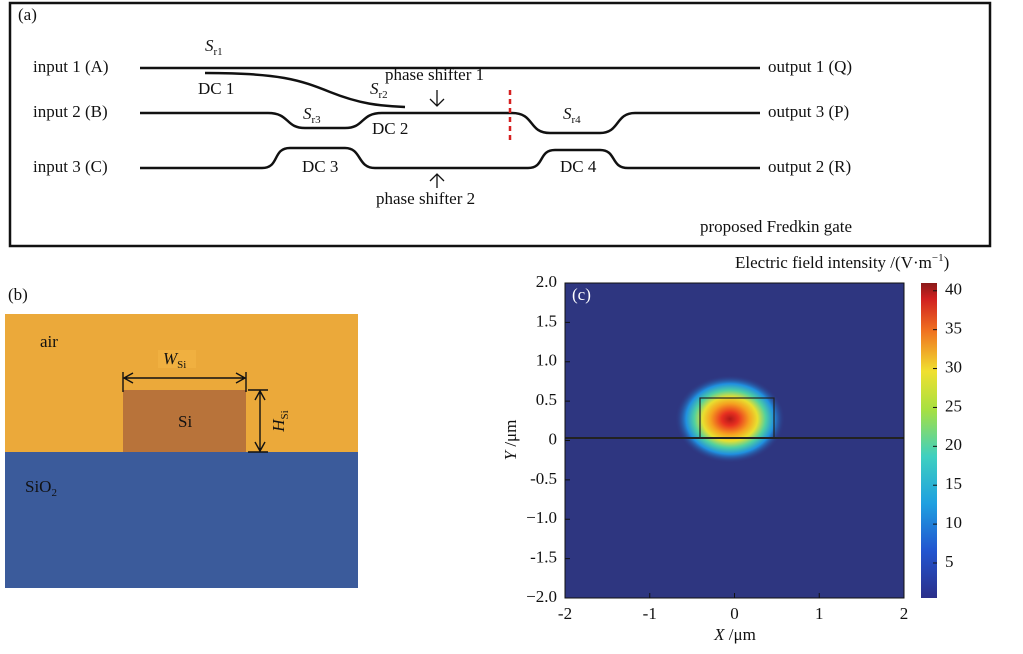 Image resolution: width=1023 pixels, height=654 pixels. I want to click on arrow-down, so click(437, 98).